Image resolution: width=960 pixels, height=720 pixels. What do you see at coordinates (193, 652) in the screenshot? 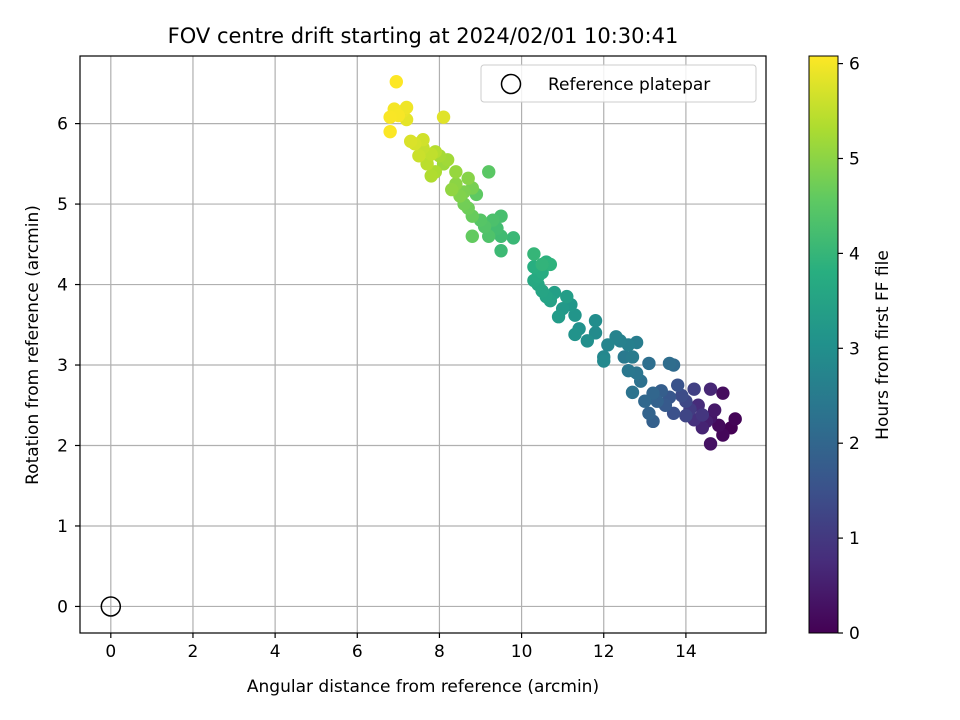
I see `x-tick-label: 2` at bounding box center [193, 652].